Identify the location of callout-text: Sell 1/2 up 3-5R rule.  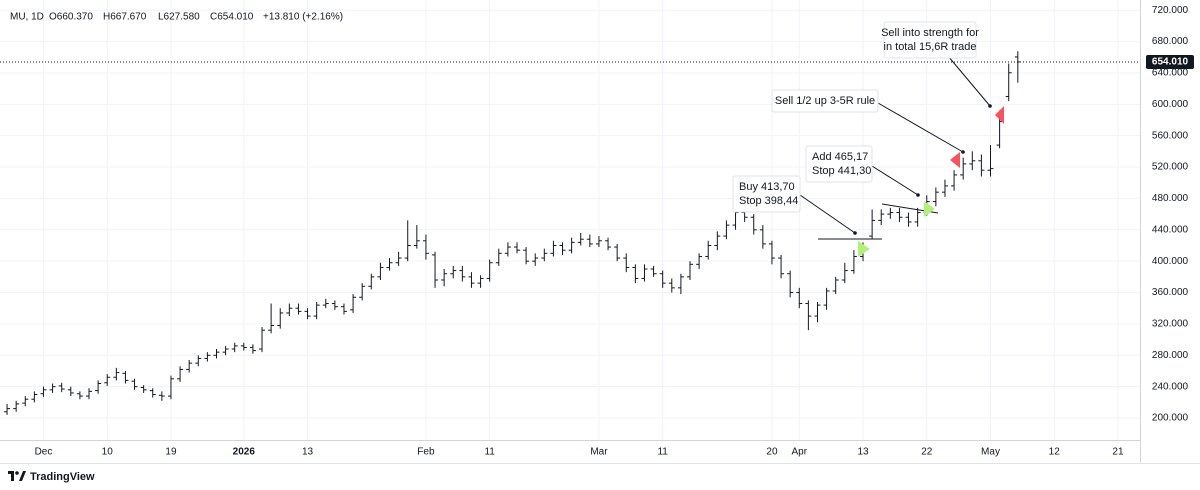
(825, 101).